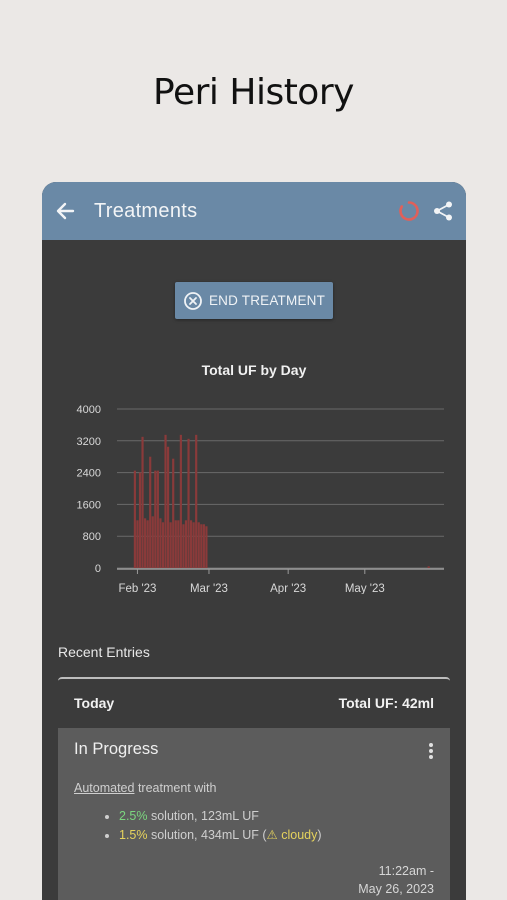 The height and width of the screenshot is (900, 507). Describe the element at coordinates (89, 442) in the screenshot. I see `y-tick-label: 3200` at that location.